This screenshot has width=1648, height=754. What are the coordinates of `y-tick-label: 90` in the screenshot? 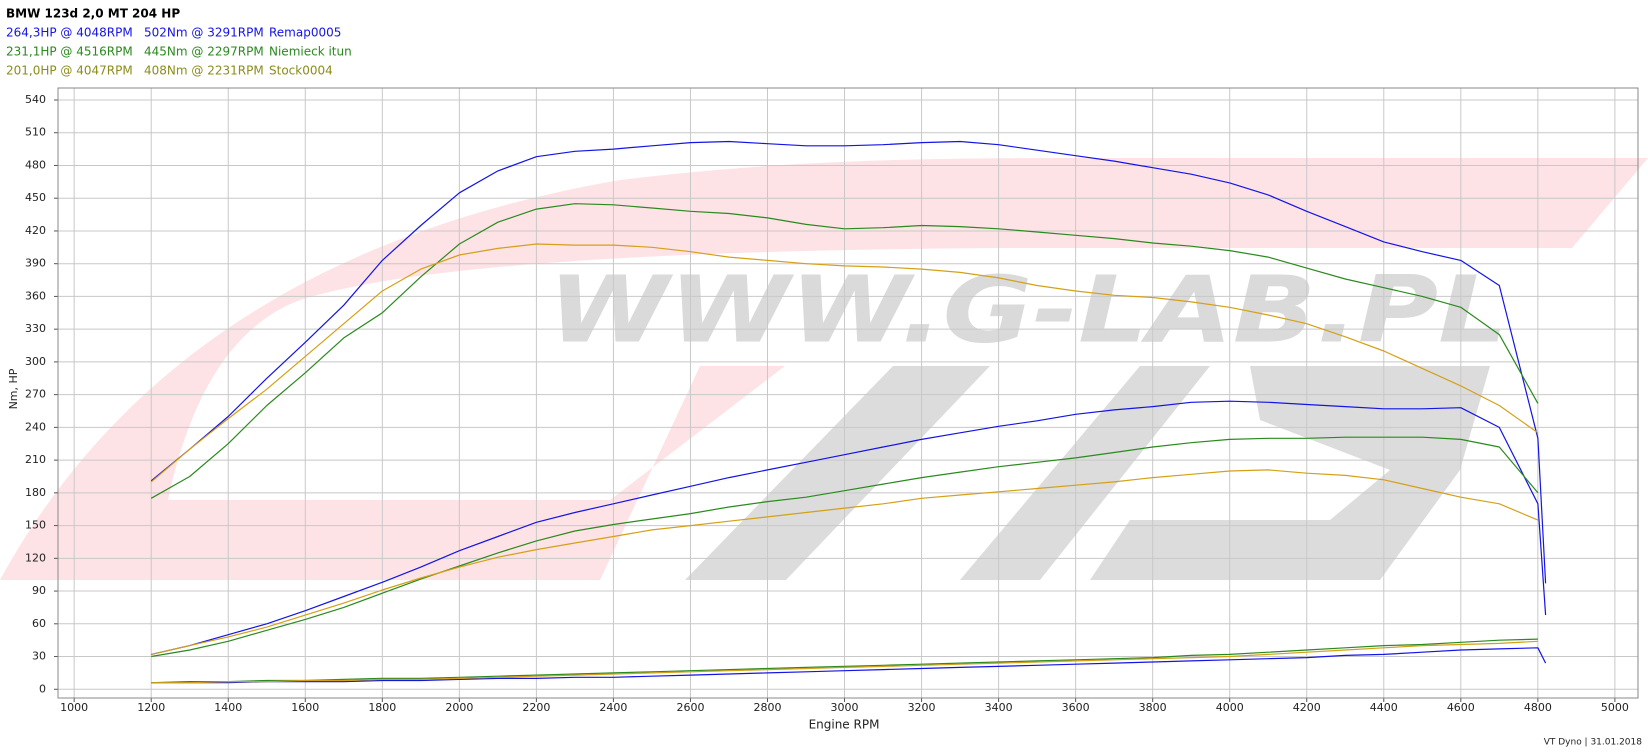 It's located at (39, 590).